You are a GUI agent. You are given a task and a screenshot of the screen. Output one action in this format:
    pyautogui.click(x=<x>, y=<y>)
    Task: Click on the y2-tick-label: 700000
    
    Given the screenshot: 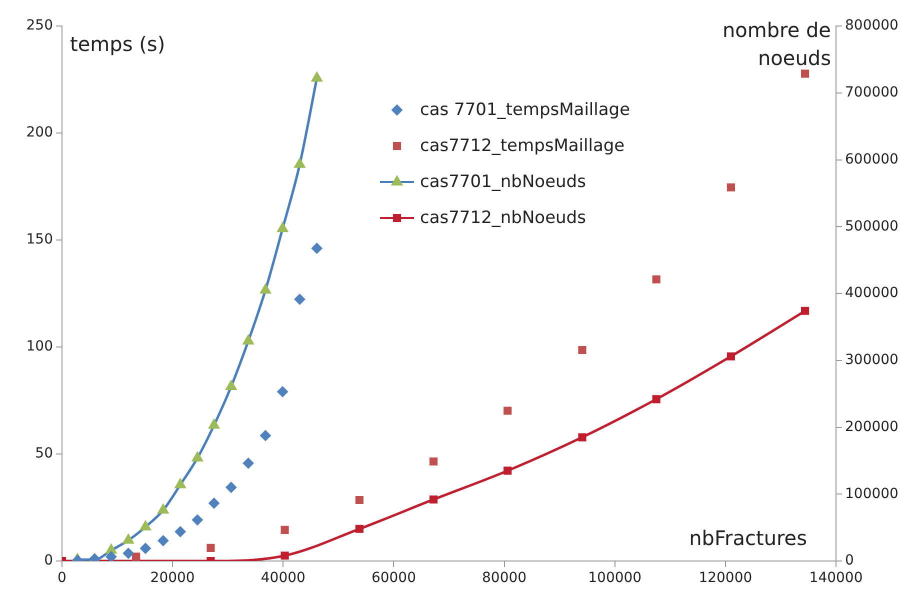 What is the action you would take?
    pyautogui.click(x=871, y=92)
    